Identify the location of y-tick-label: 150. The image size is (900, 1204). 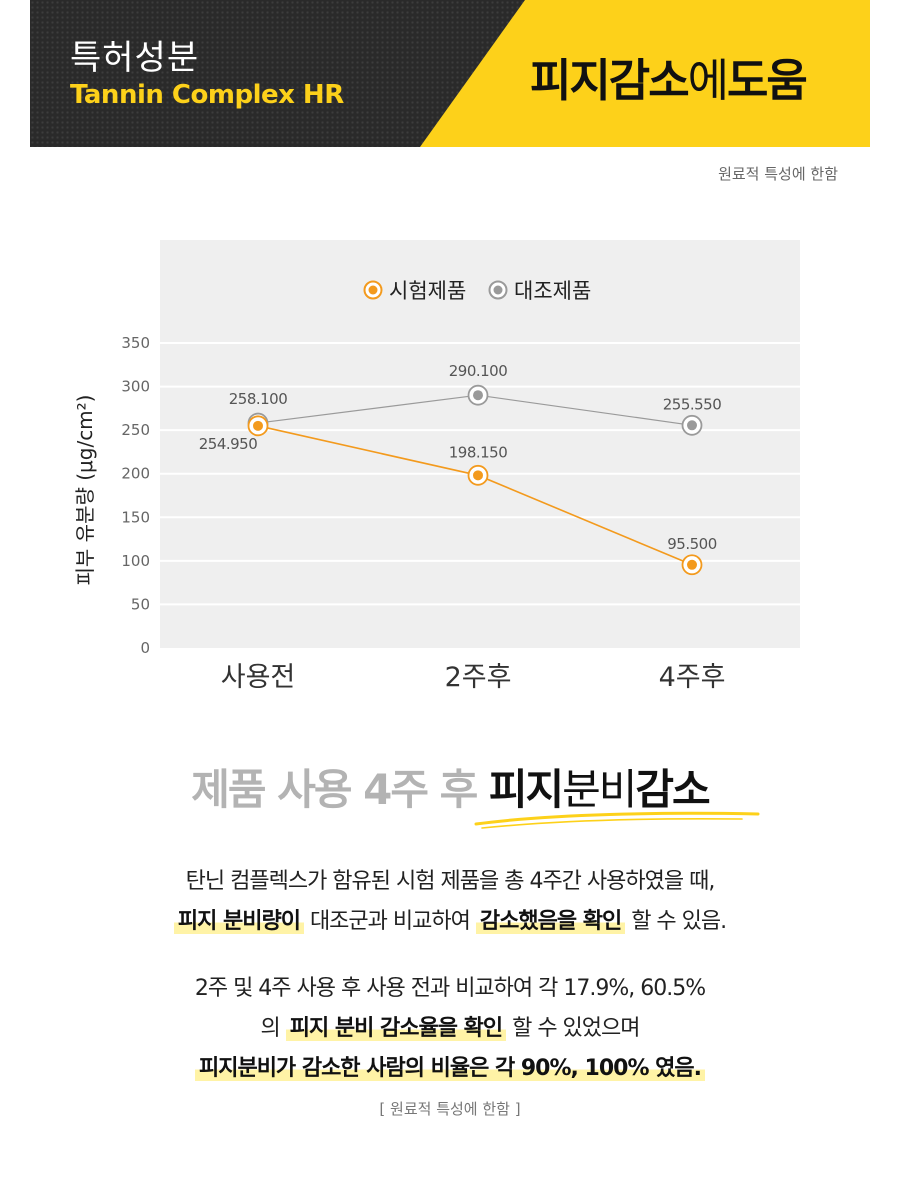
(135, 517).